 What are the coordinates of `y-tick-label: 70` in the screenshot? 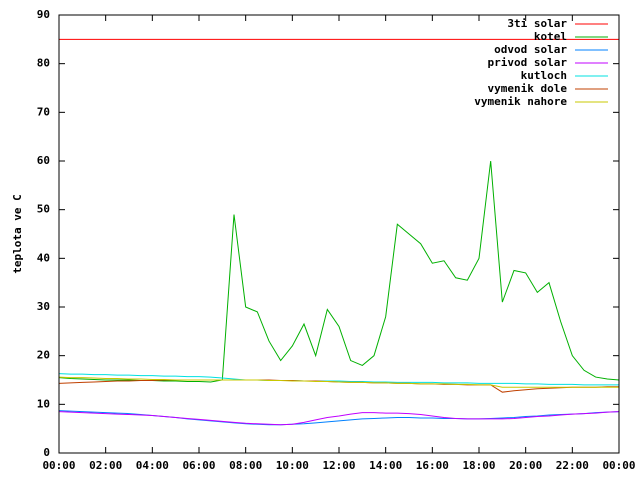 It's located at (43, 111).